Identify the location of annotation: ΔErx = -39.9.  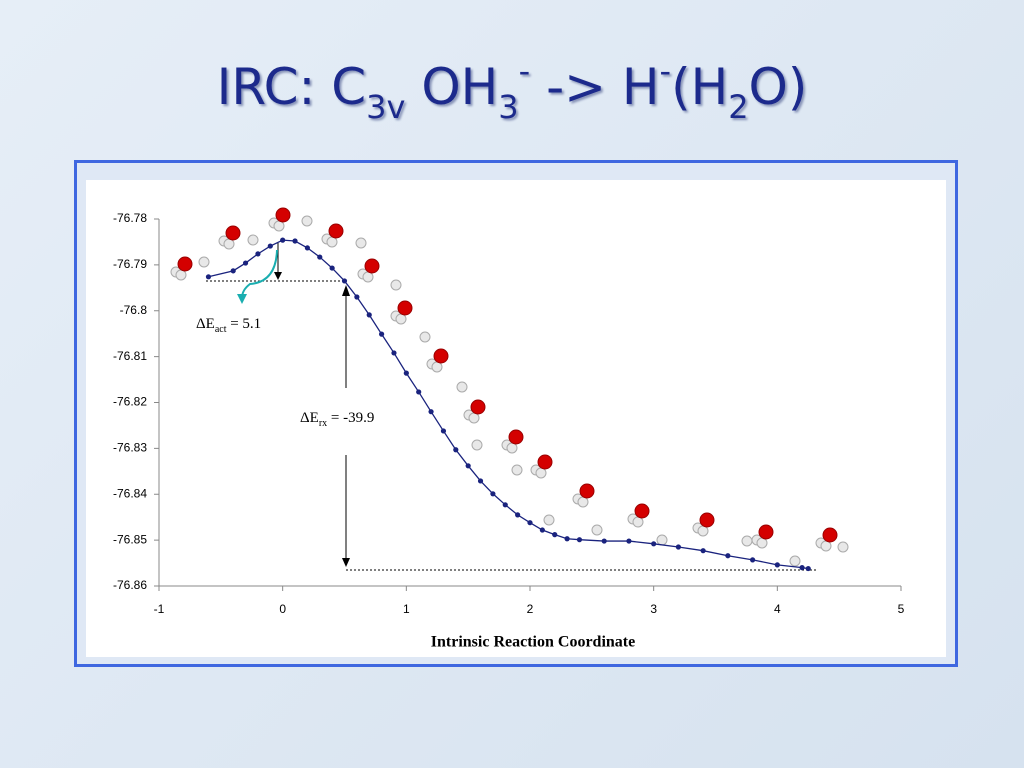
(337, 419).